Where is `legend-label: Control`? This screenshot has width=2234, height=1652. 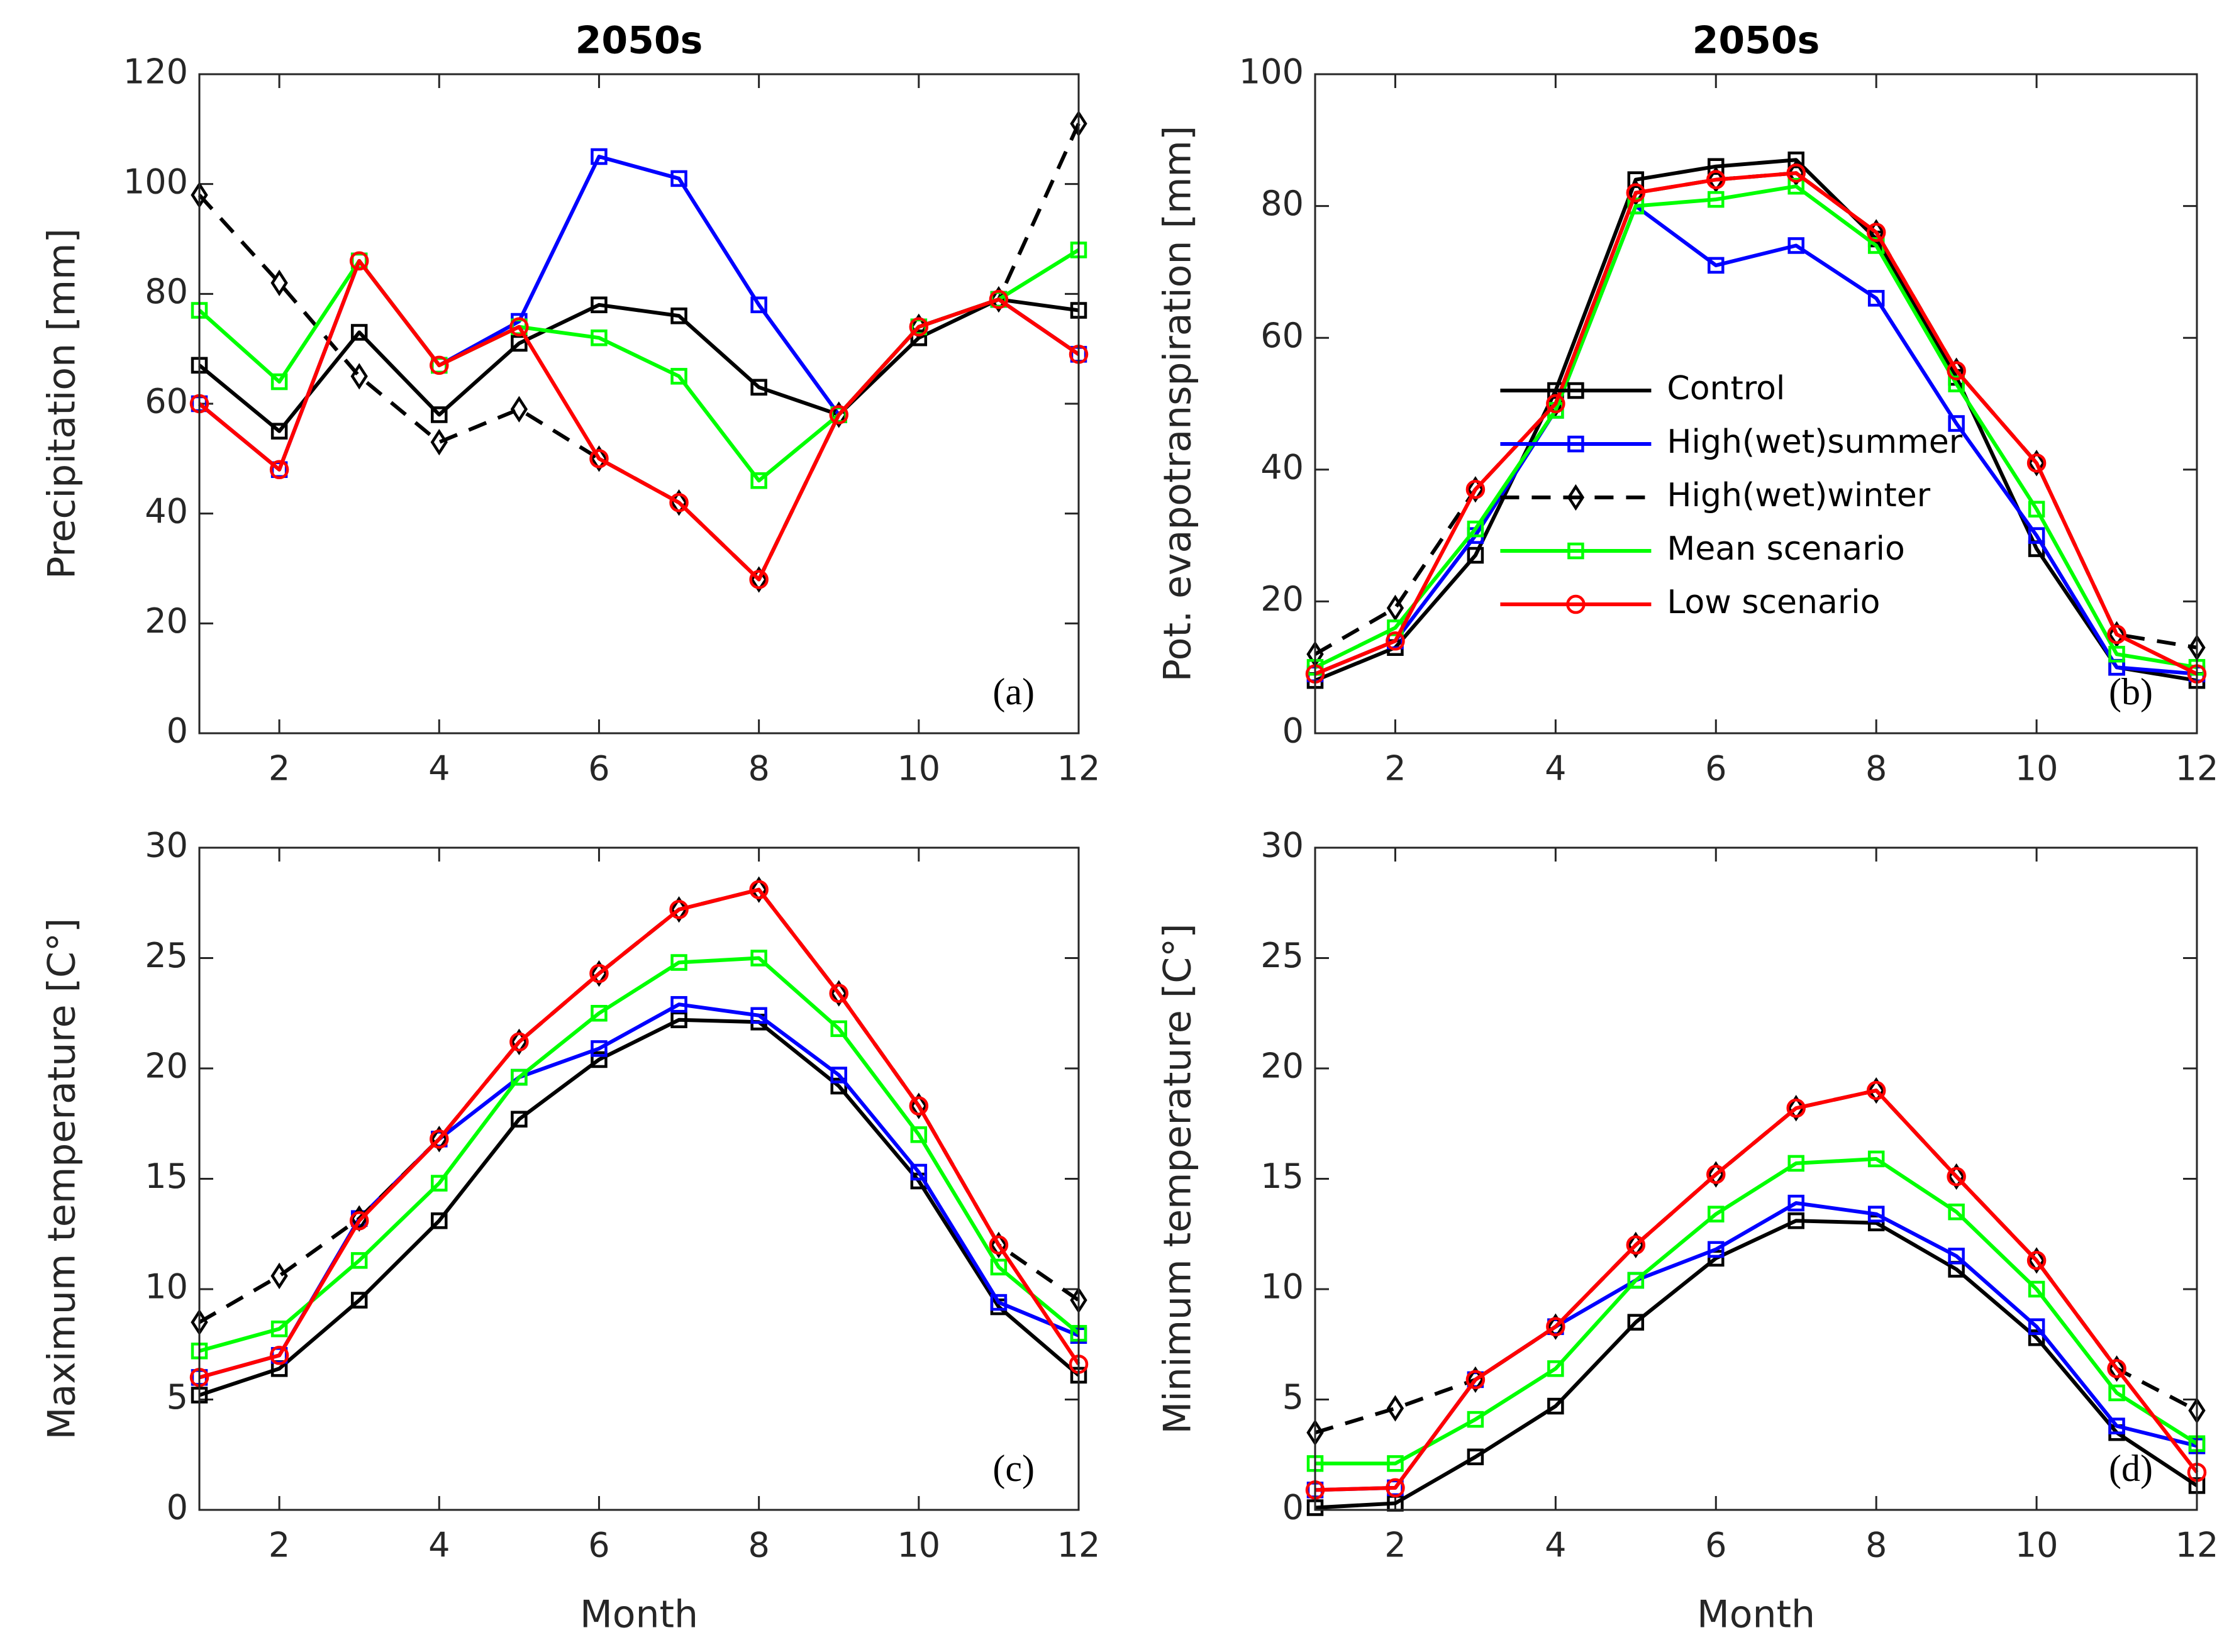
legend-label: Control is located at coordinates (1726, 388).